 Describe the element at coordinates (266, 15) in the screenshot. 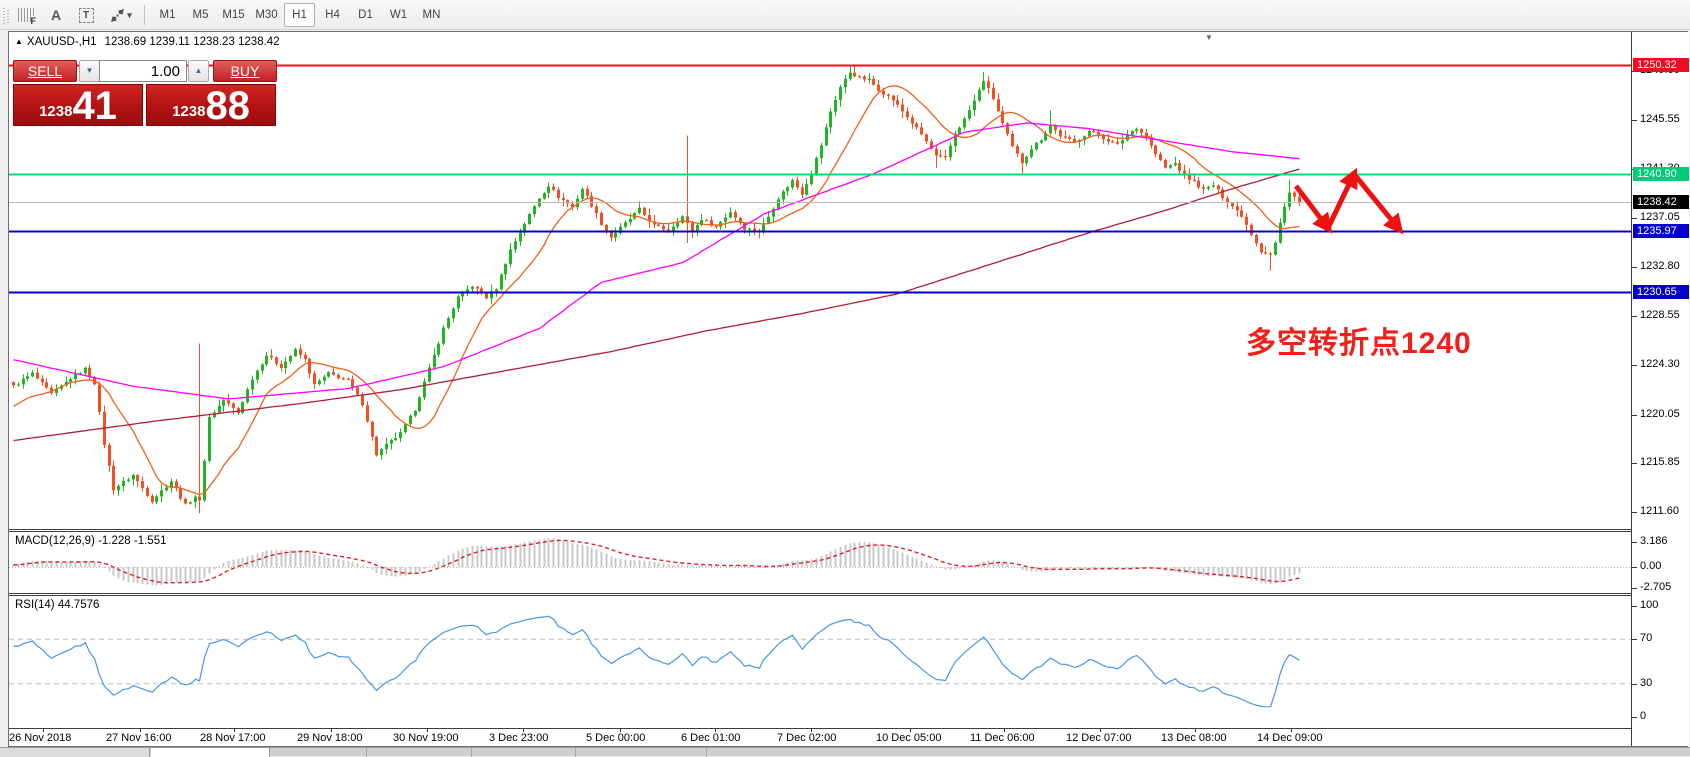

I see `timeframe-button-M30: M30` at that location.